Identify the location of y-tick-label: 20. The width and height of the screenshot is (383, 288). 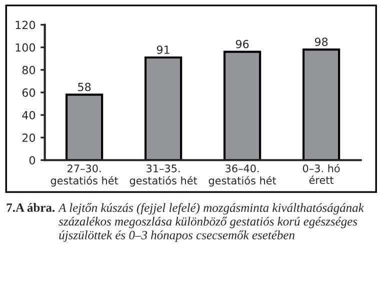
(29, 138).